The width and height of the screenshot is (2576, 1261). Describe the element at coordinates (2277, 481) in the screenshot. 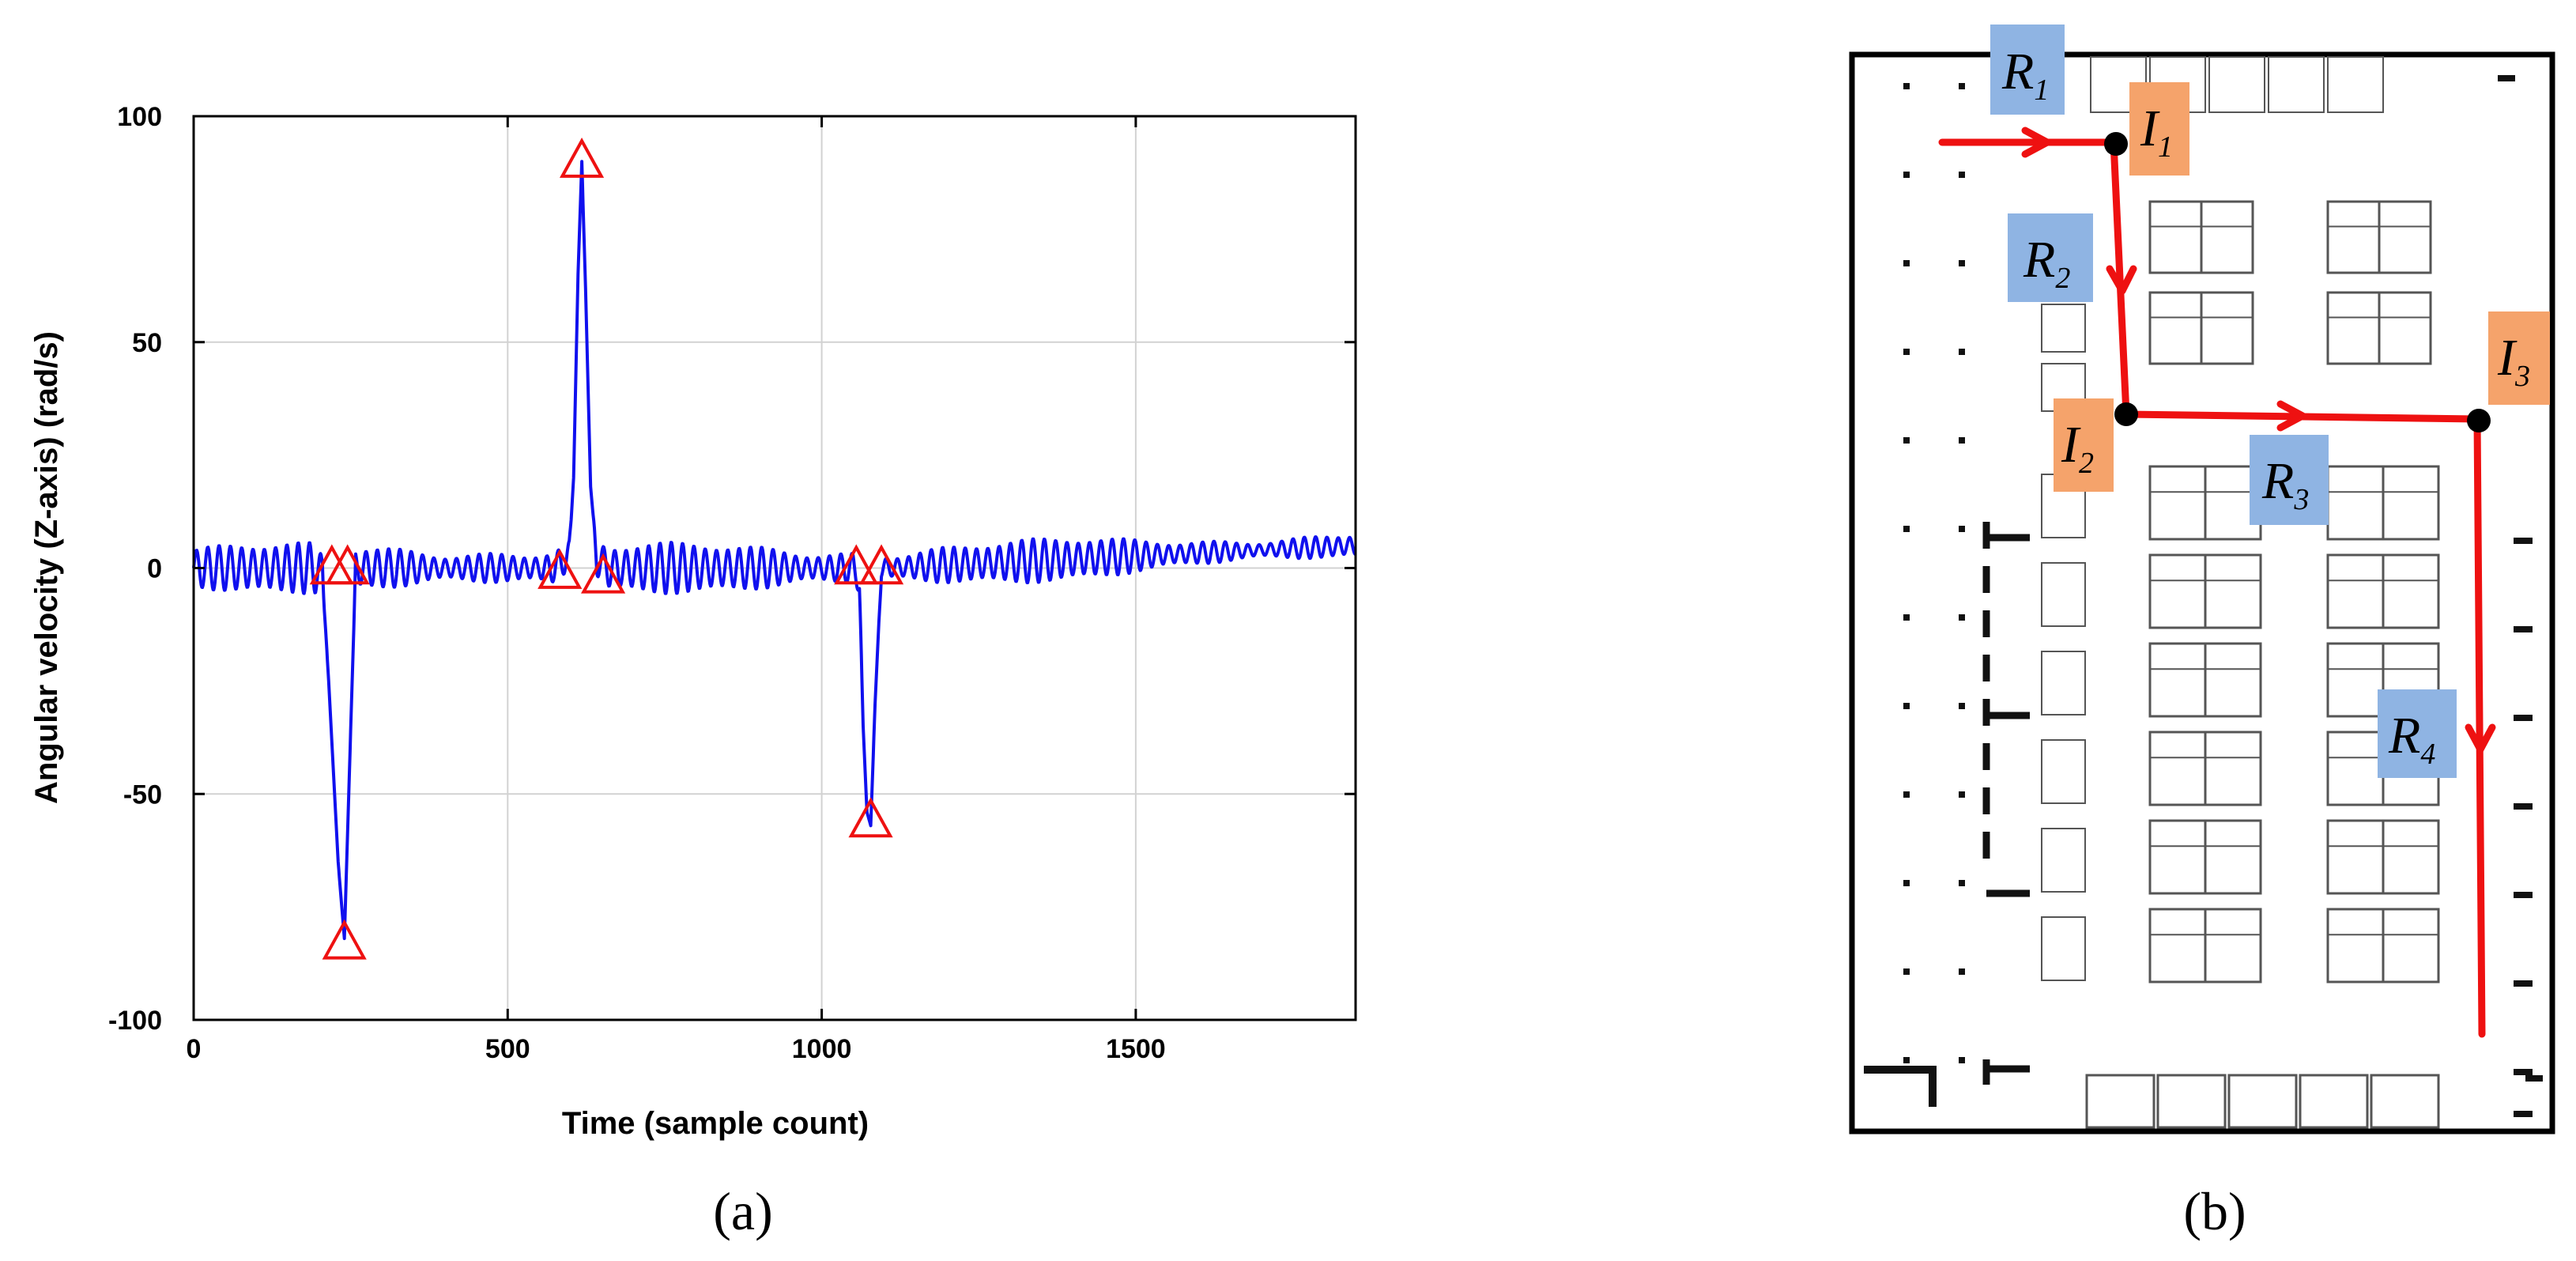

I see `tag-r3-main: R` at that location.